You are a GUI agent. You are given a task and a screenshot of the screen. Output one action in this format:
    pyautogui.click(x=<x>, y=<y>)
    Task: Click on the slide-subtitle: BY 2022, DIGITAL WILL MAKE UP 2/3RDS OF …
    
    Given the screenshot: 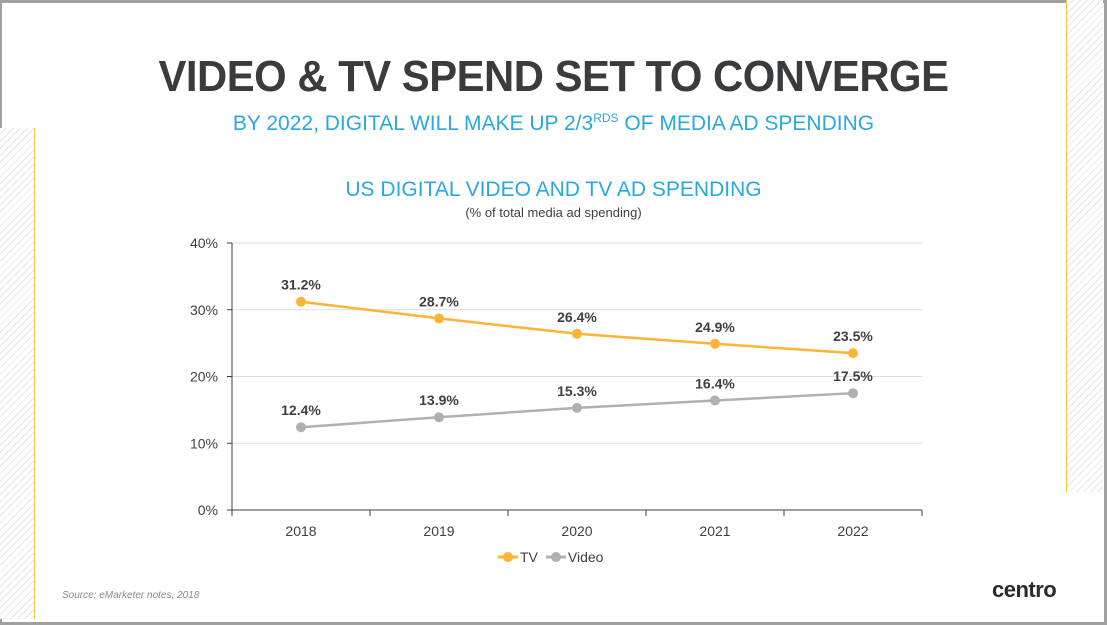 What is the action you would take?
    pyautogui.click(x=553, y=123)
    